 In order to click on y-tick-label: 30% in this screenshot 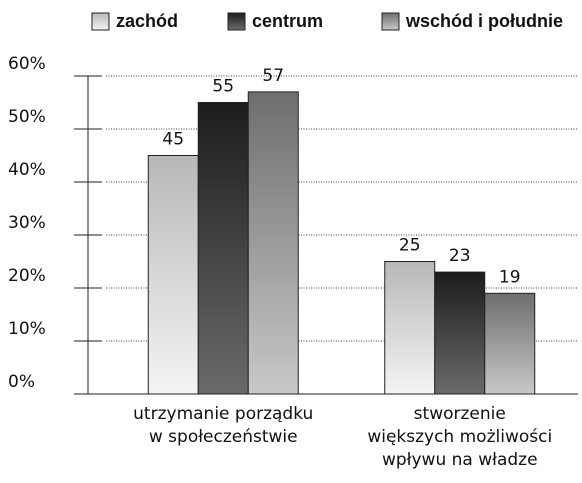, I will do `click(27, 223)`.